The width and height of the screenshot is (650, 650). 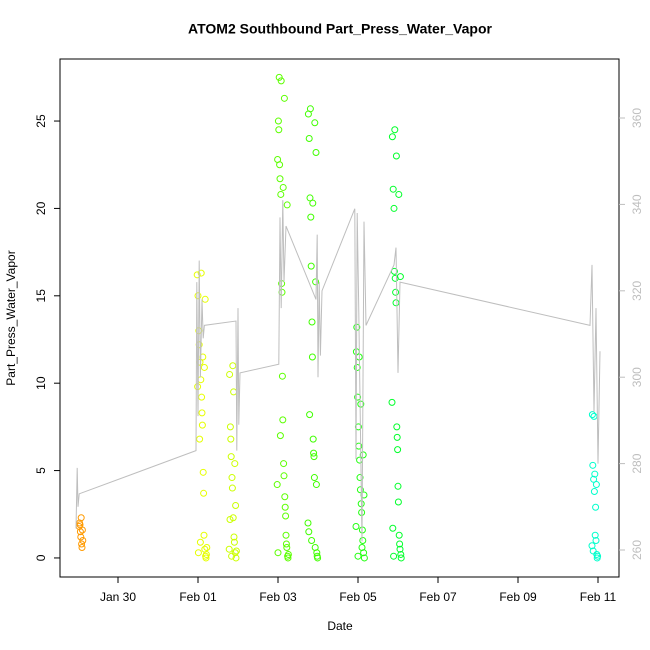 I want to click on y-axis-label: Part_Press_Water_Vapor, so click(x=11, y=317).